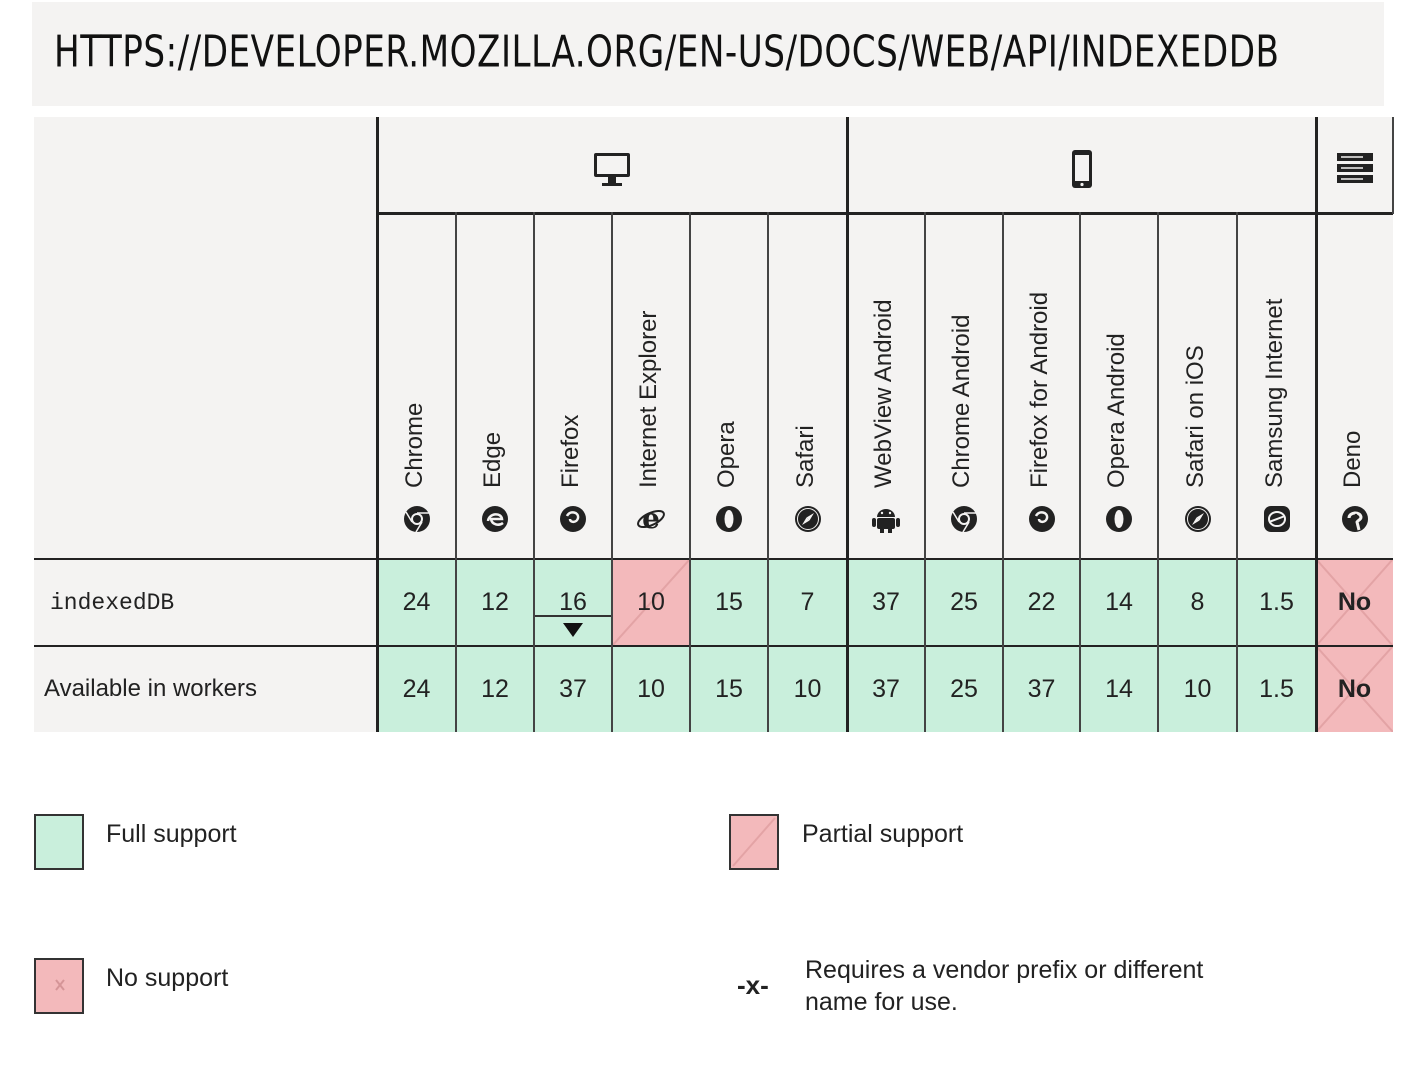  I want to click on server-icon, so click(1355, 169).